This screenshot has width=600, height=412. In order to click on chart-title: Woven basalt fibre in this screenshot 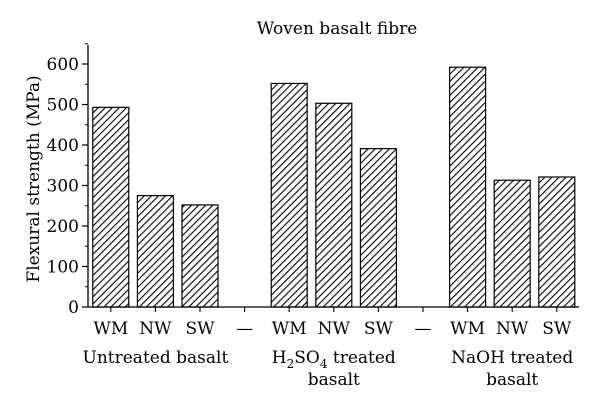, I will do `click(337, 29)`.